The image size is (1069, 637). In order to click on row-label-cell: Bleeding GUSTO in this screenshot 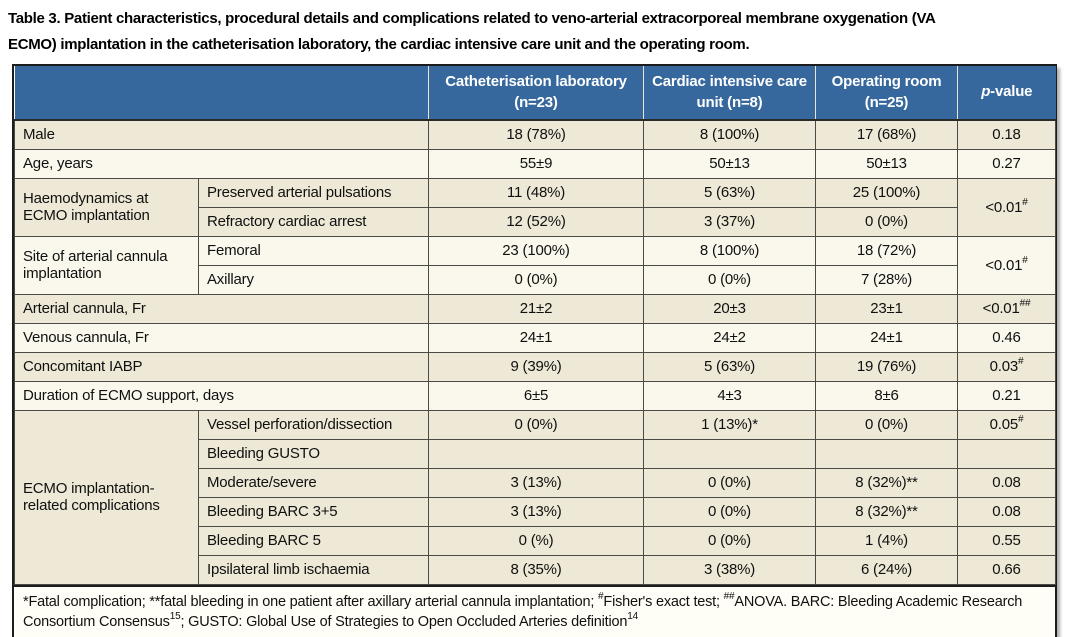, I will do `click(313, 453)`.